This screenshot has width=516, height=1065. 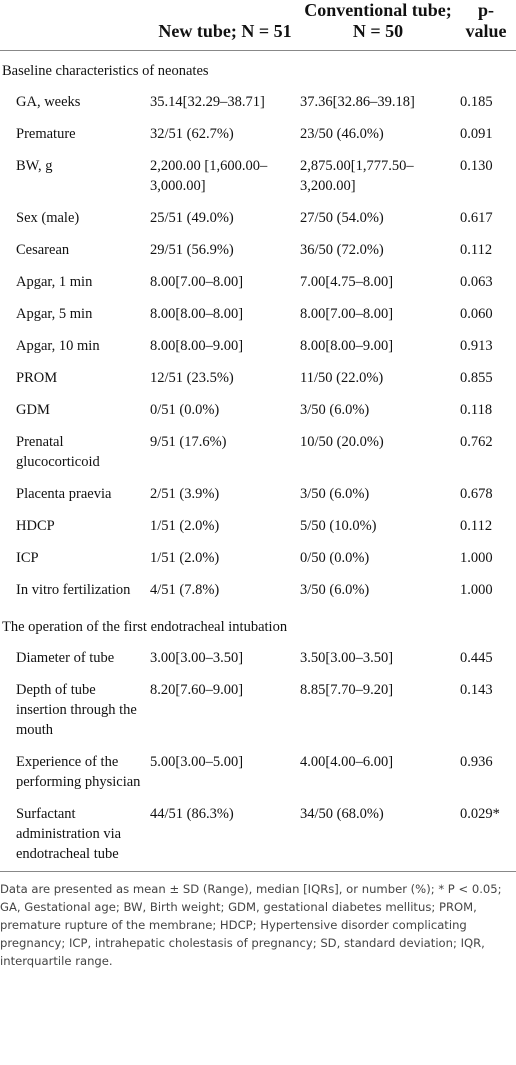 I want to click on row-label: Experience of the performing physician, so click(x=78, y=772).